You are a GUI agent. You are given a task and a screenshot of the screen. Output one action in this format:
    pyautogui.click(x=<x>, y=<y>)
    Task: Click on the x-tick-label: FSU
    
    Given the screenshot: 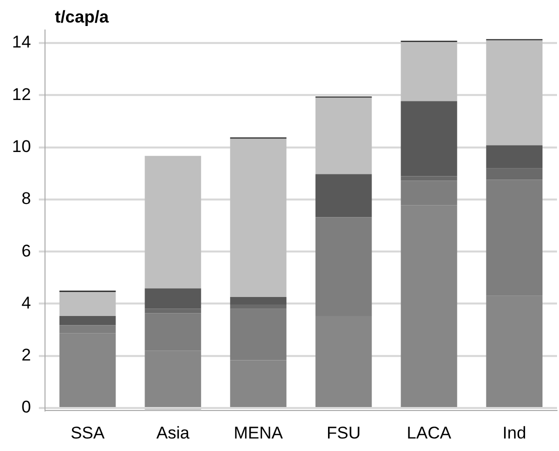 What is the action you would take?
    pyautogui.click(x=343, y=432)
    